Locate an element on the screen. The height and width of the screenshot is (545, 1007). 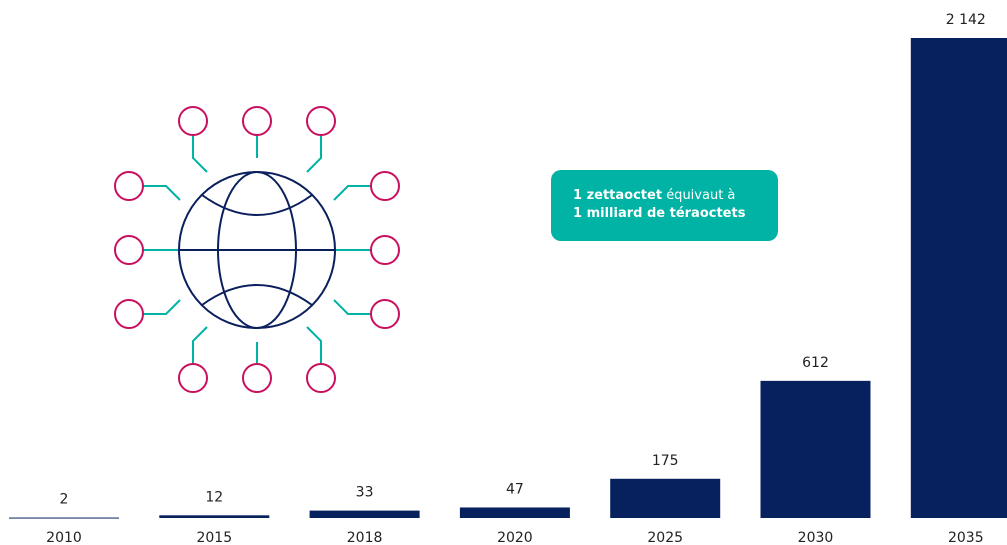
annotation-text: équivaut à is located at coordinates (701, 195).